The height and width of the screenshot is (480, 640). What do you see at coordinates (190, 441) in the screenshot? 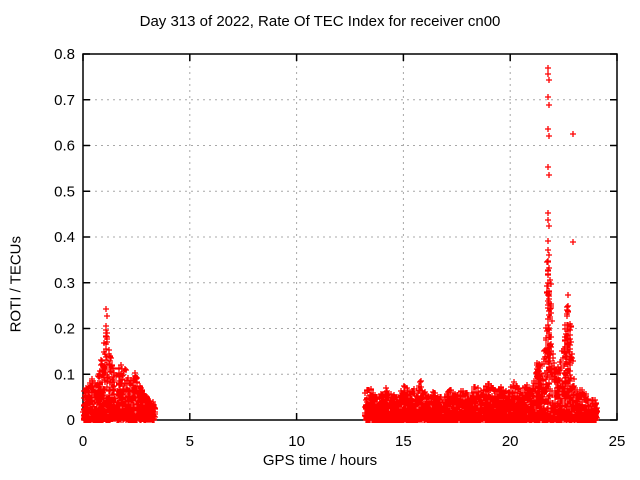
I see `x-tick-label: 5` at bounding box center [190, 441].